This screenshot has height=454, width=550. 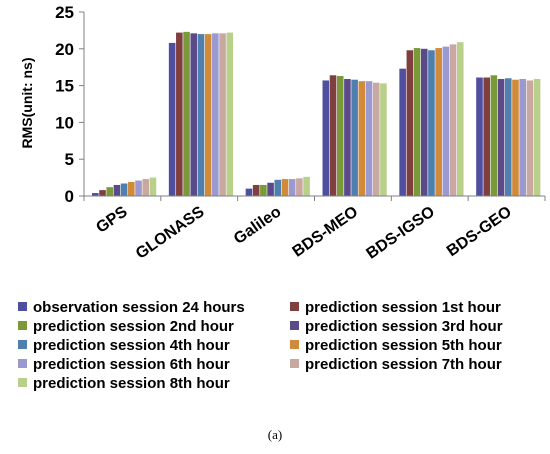 I want to click on y-tick-label: 25, so click(x=64, y=12).